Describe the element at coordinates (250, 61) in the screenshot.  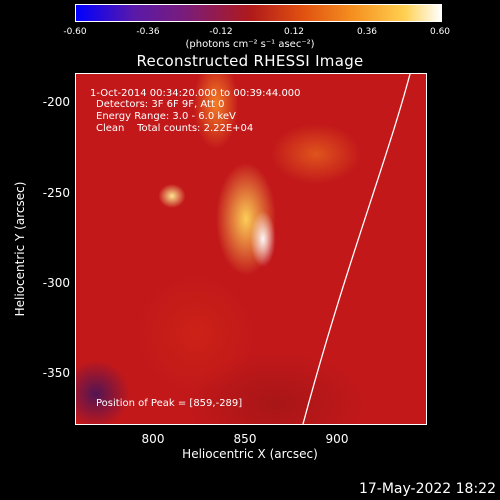
I see `image-title: Reconstructed RHESSI Image` at that location.